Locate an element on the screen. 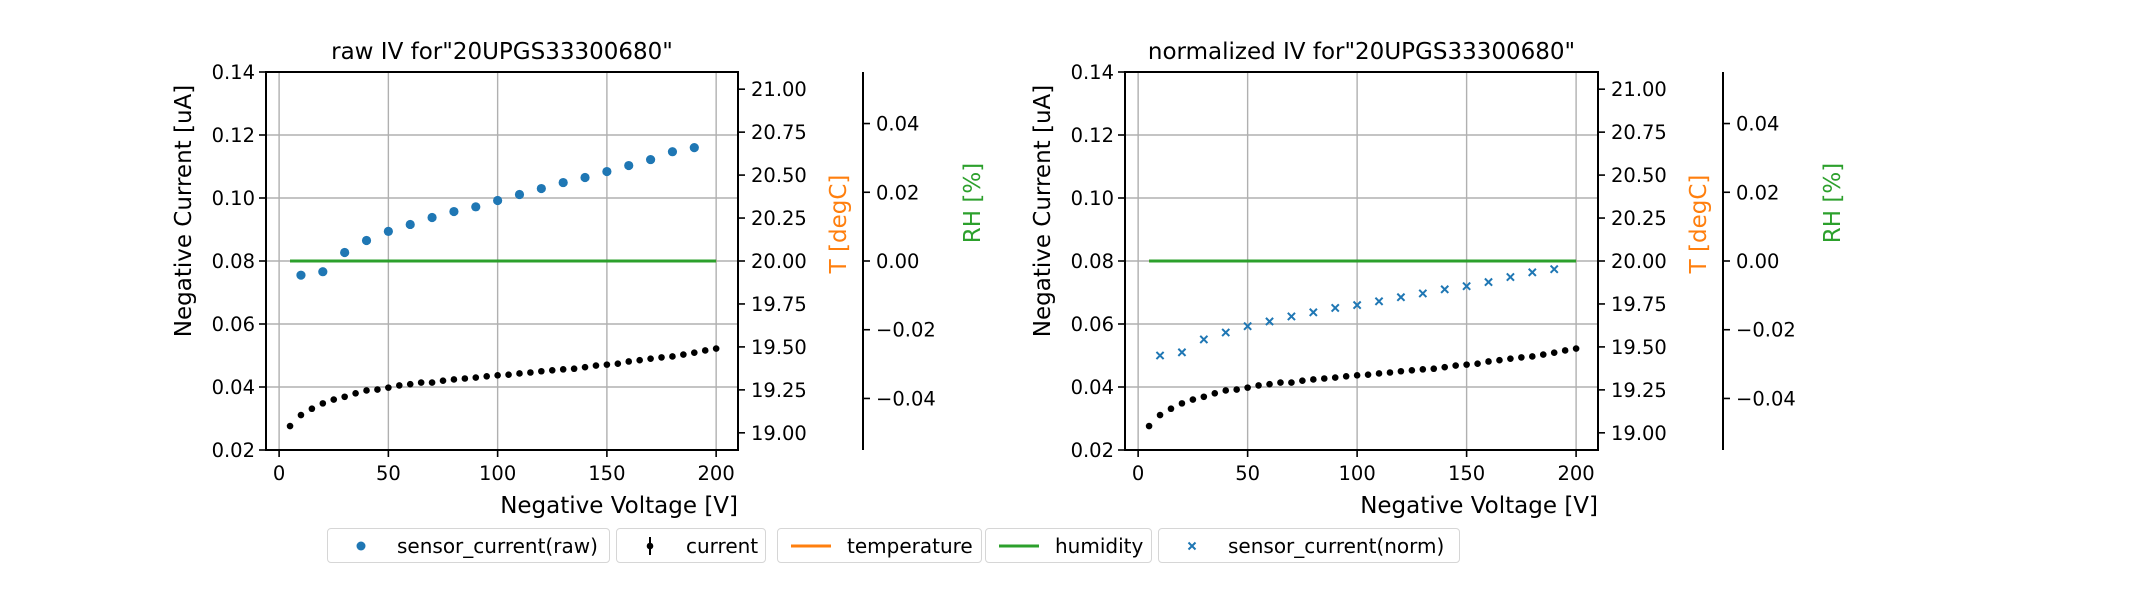 The width and height of the screenshot is (2130, 604). legend-label: temperature is located at coordinates (910, 545).